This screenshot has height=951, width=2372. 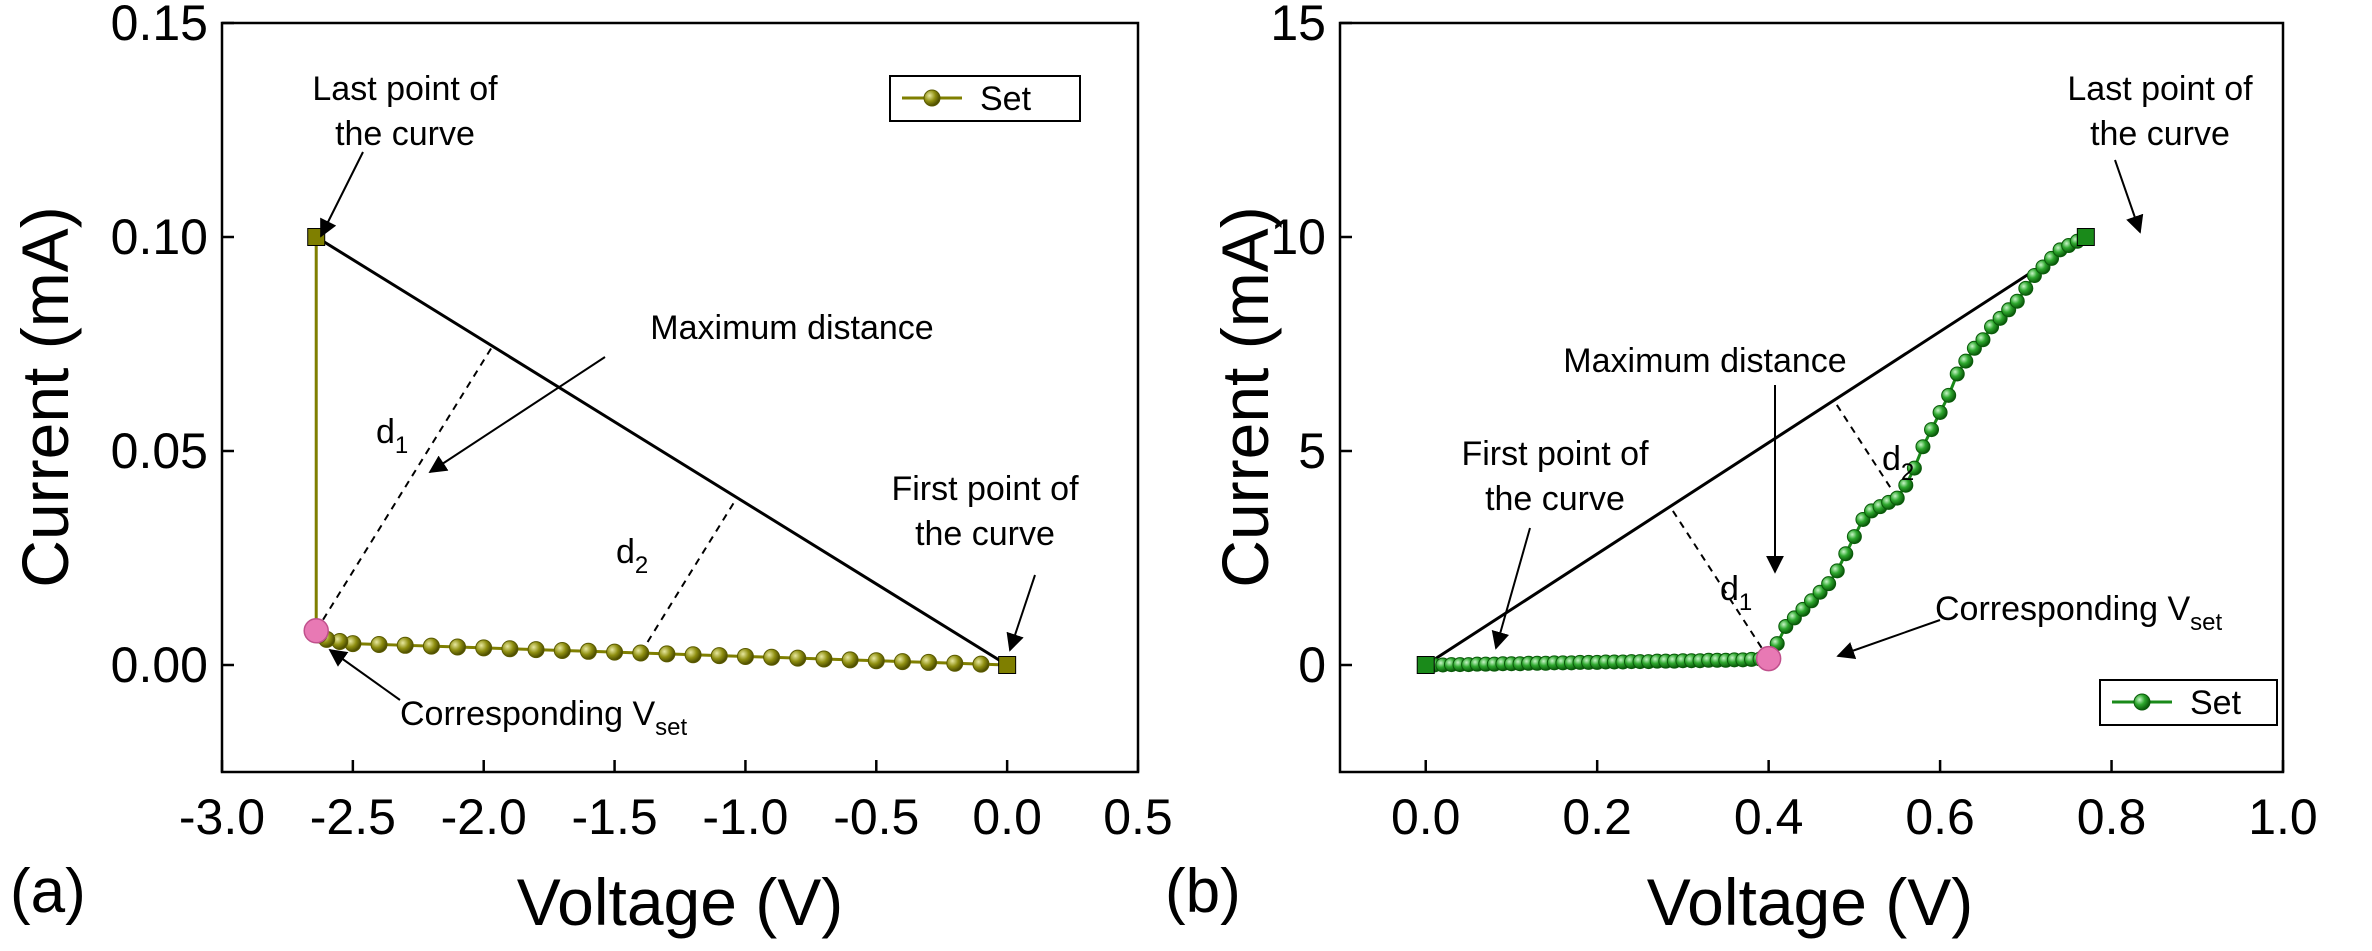 I want to click on panel-b-y-tick-label: 0, so click(x=1312, y=665).